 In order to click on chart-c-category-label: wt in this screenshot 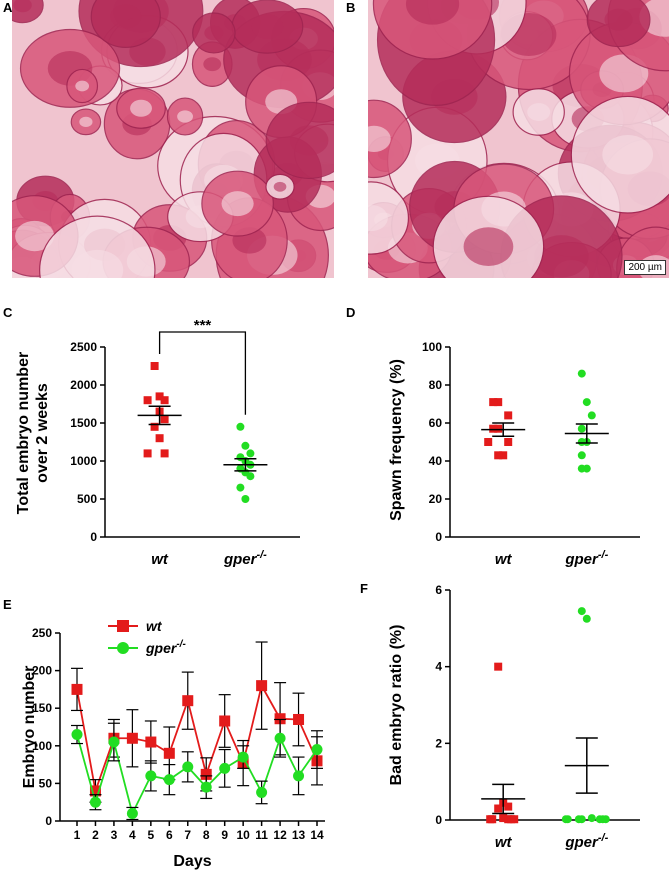, I will do `click(160, 559)`.